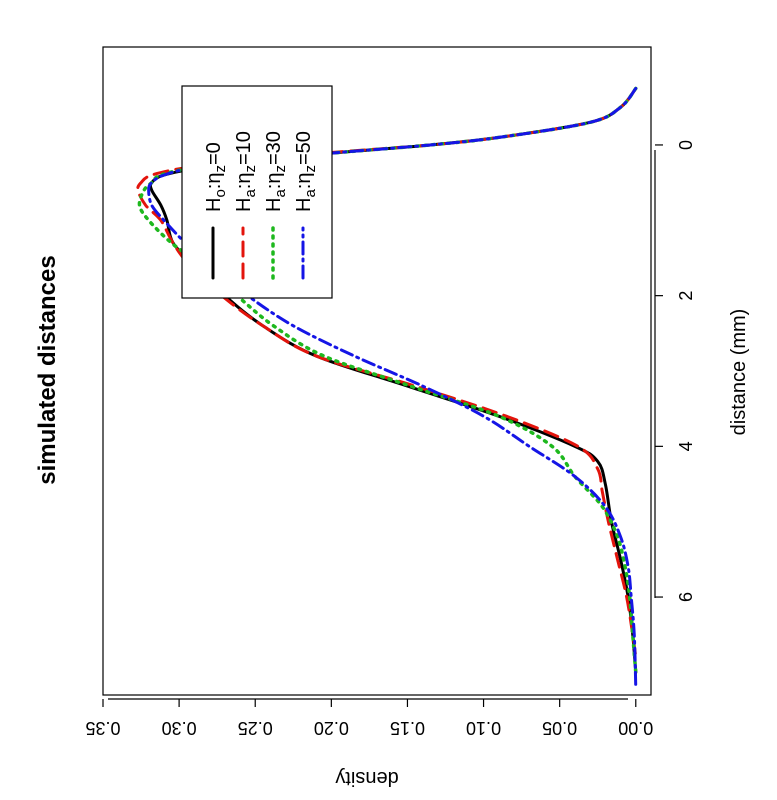 The image size is (777, 800). Describe the element at coordinates (366, 778) in the screenshot. I see `y-axis-label: density` at that location.